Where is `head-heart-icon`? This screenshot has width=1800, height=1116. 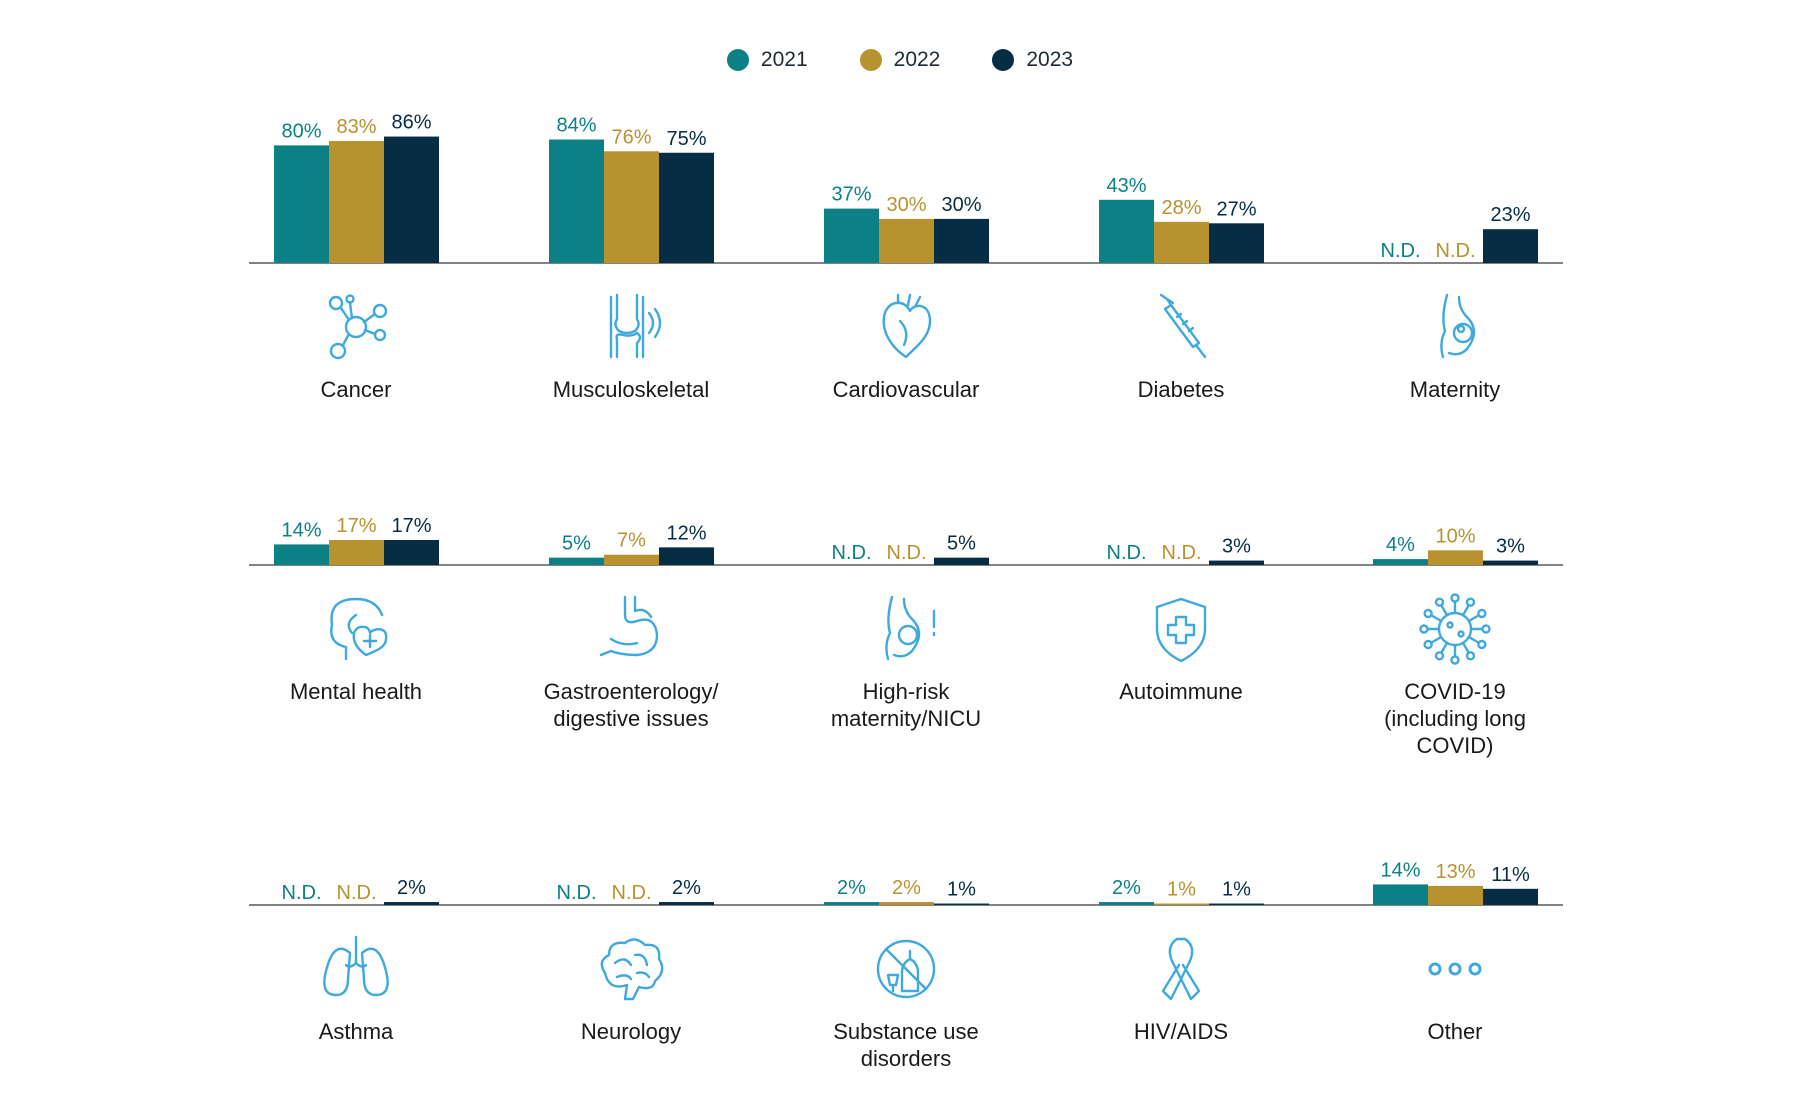
head-heart-icon is located at coordinates (359, 629).